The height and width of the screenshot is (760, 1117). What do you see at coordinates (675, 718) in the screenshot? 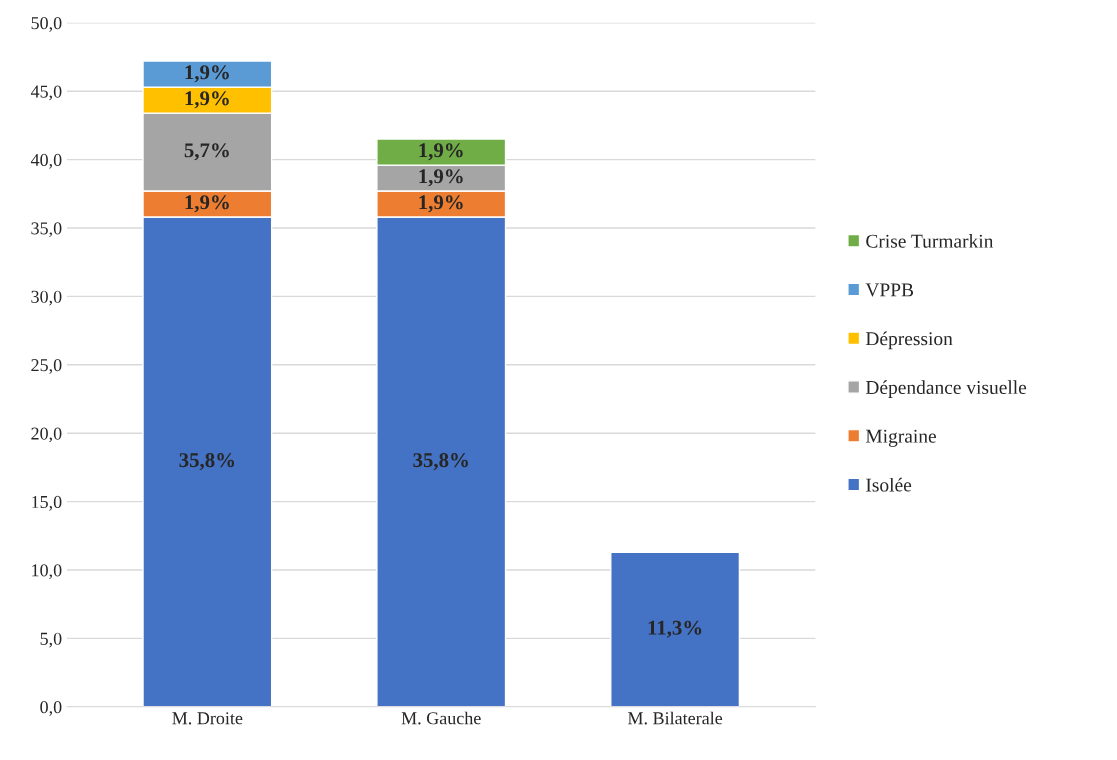
I see `x-tick-label: M. Bilaterale` at bounding box center [675, 718].